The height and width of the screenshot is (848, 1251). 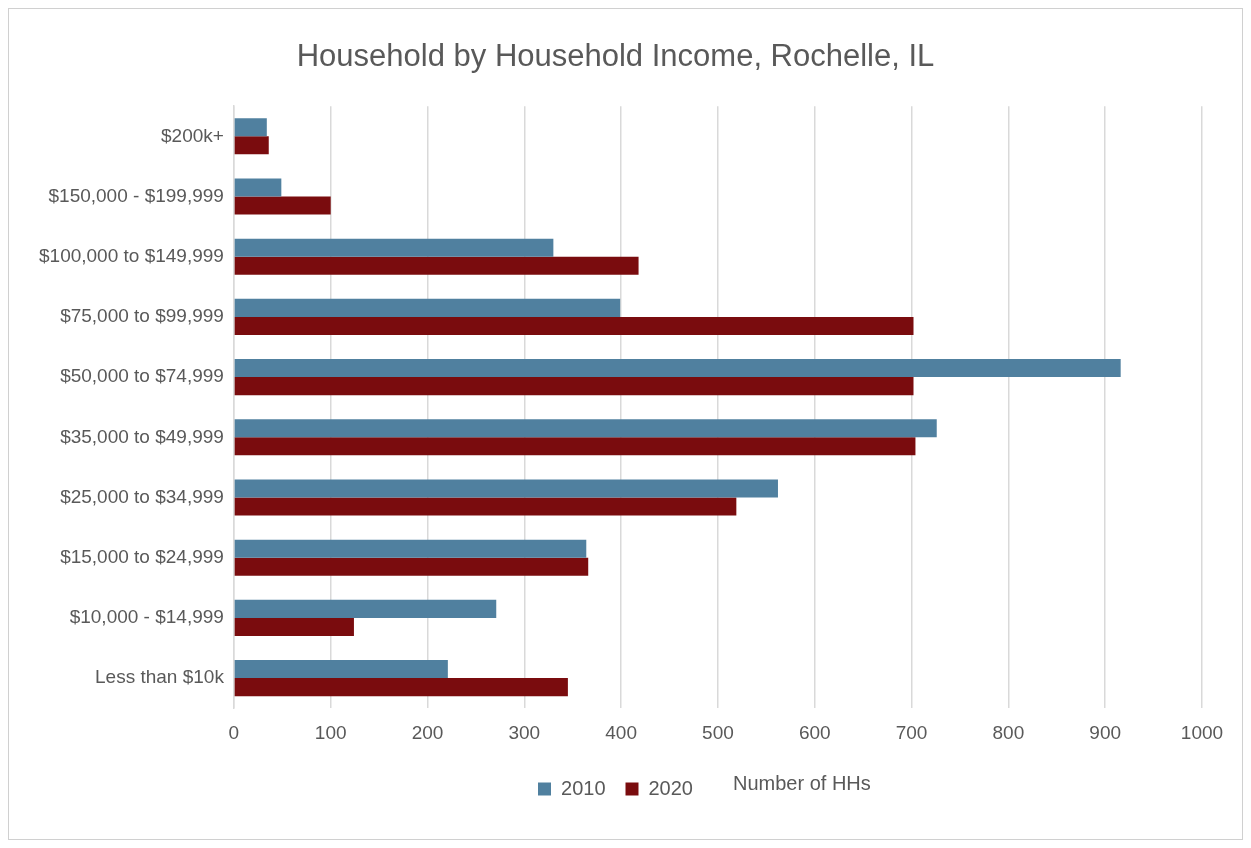 I want to click on y-tick-label: $15,000 to $24,999, so click(x=142, y=556).